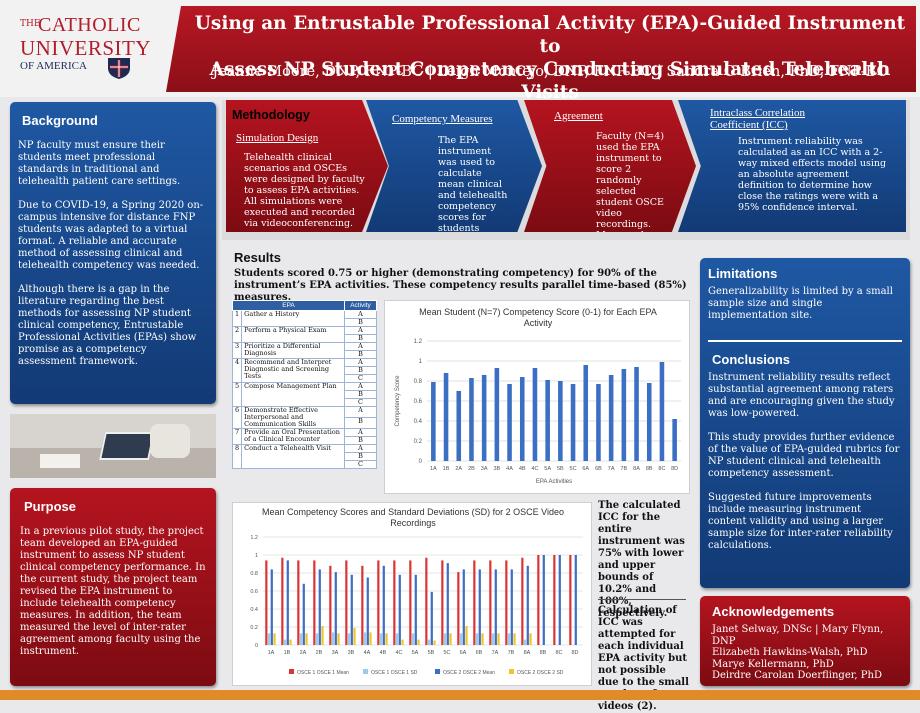 The height and width of the screenshot is (713, 920). Describe the element at coordinates (642, 599) in the screenshot. I see `icc-divider` at that location.